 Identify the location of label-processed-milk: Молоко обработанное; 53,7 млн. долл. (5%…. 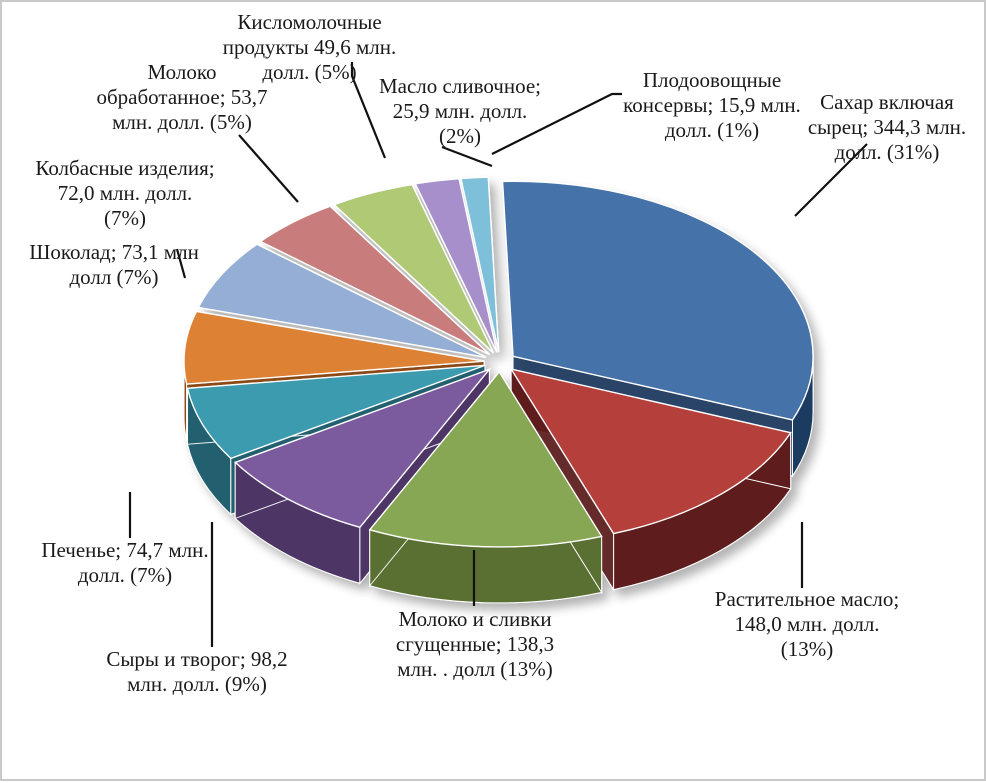
(182, 97).